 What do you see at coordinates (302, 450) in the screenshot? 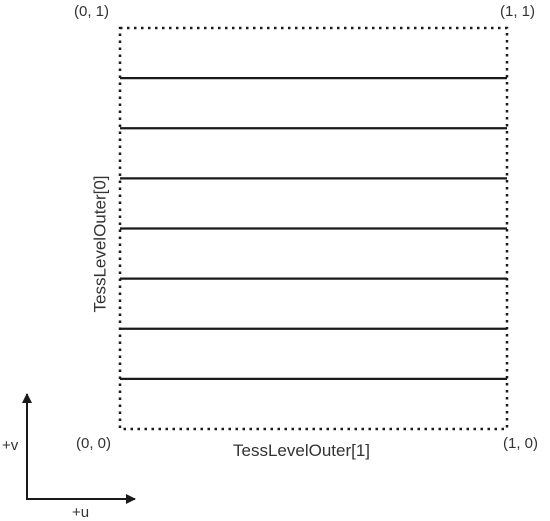
I see `tess-level-outer-1-label: TessLevelOuter[1]` at bounding box center [302, 450].